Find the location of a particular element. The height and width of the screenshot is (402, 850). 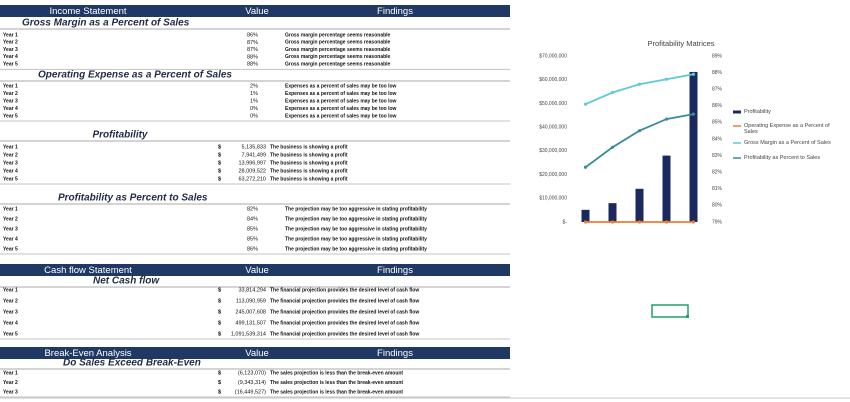

y2-tick-label: 80% is located at coordinates (717, 206).